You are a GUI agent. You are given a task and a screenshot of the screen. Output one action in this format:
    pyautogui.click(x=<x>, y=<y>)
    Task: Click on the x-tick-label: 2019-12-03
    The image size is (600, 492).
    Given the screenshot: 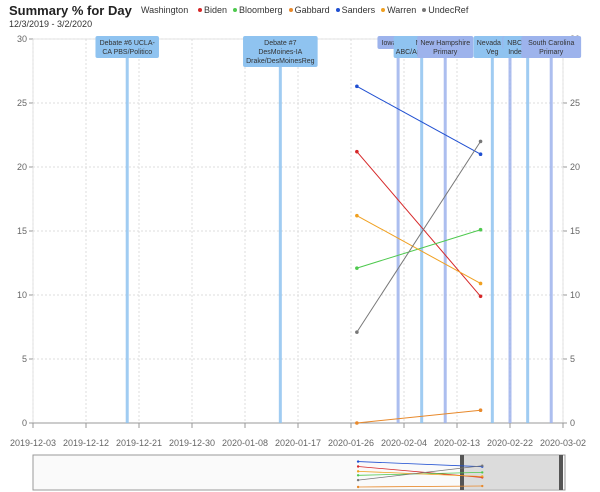 What is the action you would take?
    pyautogui.click(x=33, y=443)
    